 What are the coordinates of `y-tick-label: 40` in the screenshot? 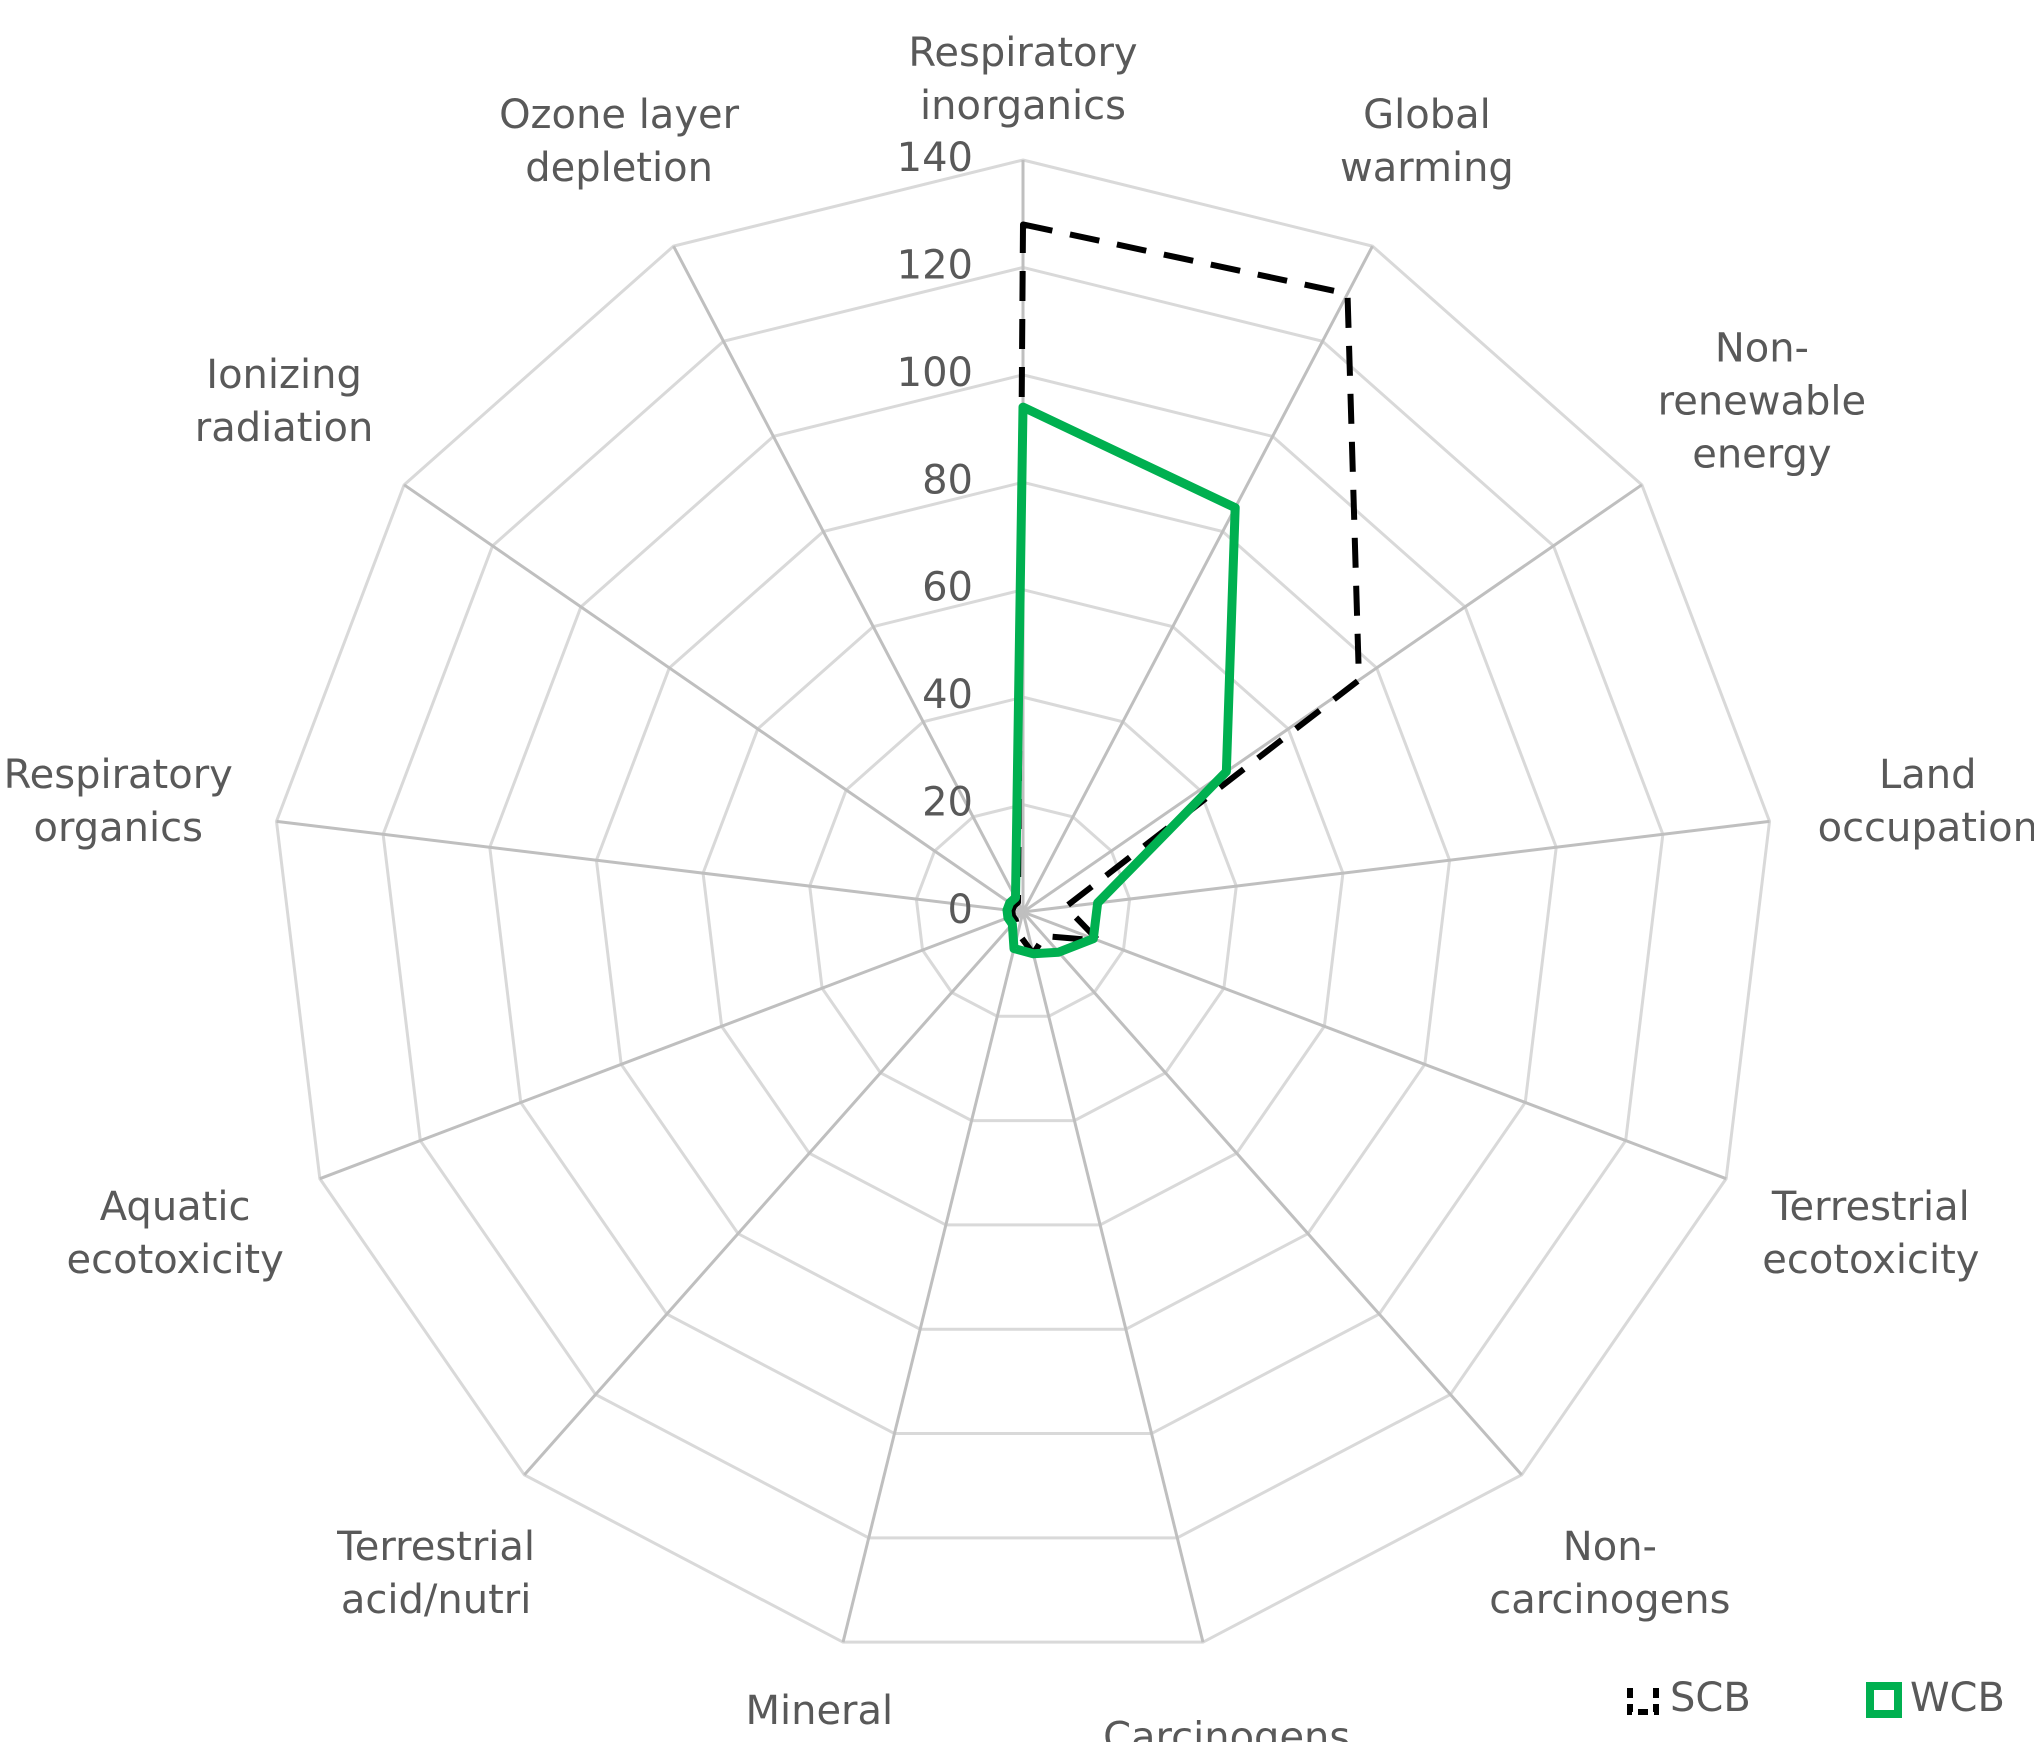 It's located at (947, 695).